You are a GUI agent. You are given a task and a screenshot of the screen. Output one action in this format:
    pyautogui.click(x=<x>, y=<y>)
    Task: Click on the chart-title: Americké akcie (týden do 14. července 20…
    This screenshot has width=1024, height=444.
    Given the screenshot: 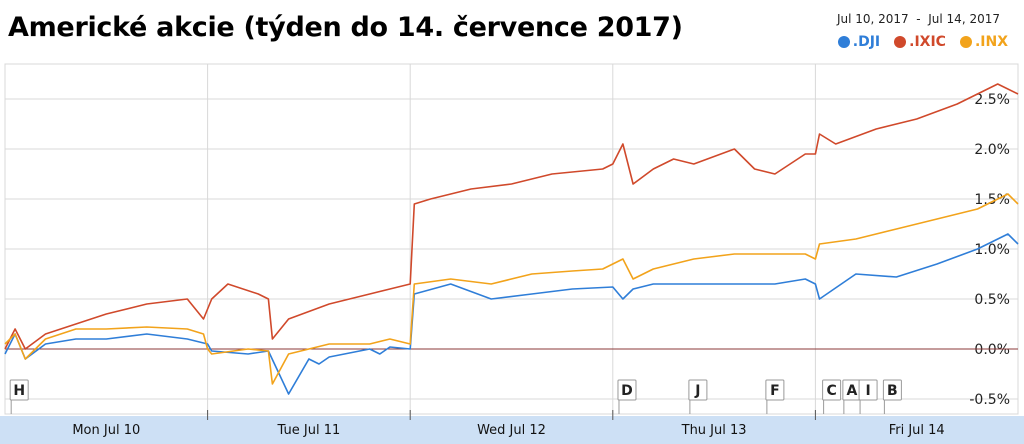 What is the action you would take?
    pyautogui.click(x=345, y=27)
    